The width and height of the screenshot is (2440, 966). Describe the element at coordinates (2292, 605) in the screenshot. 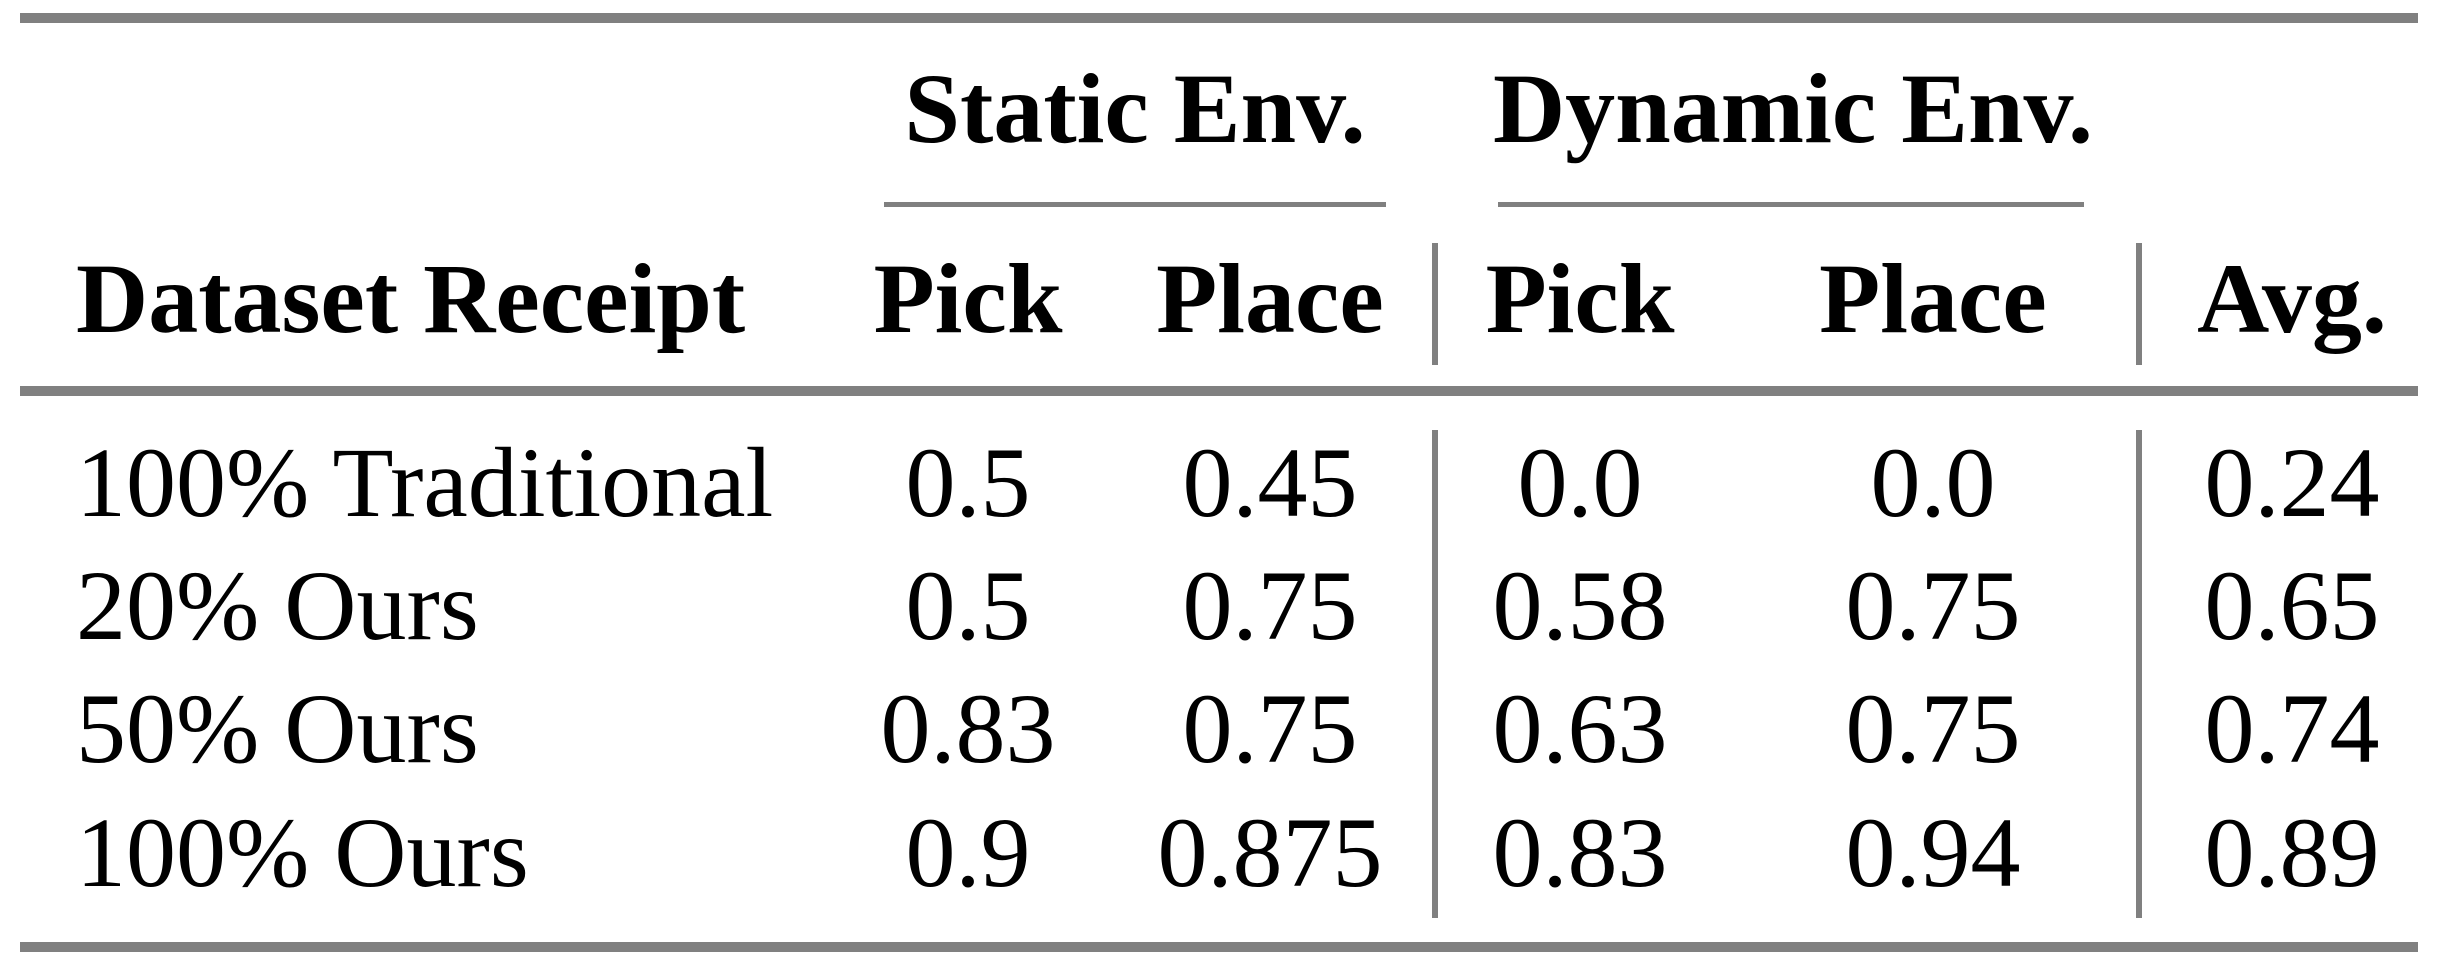

I see `cell-avg: 0.65` at that location.